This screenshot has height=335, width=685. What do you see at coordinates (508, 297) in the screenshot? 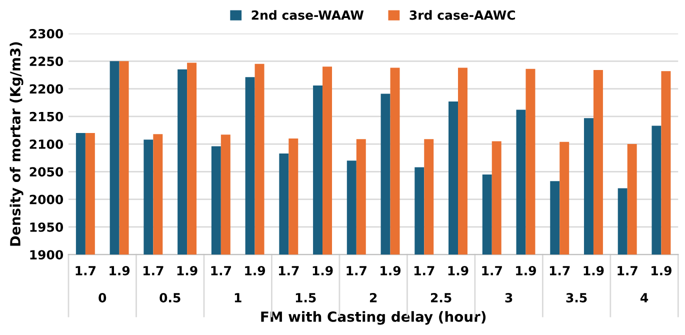
I see `text: 3` at bounding box center [508, 297].